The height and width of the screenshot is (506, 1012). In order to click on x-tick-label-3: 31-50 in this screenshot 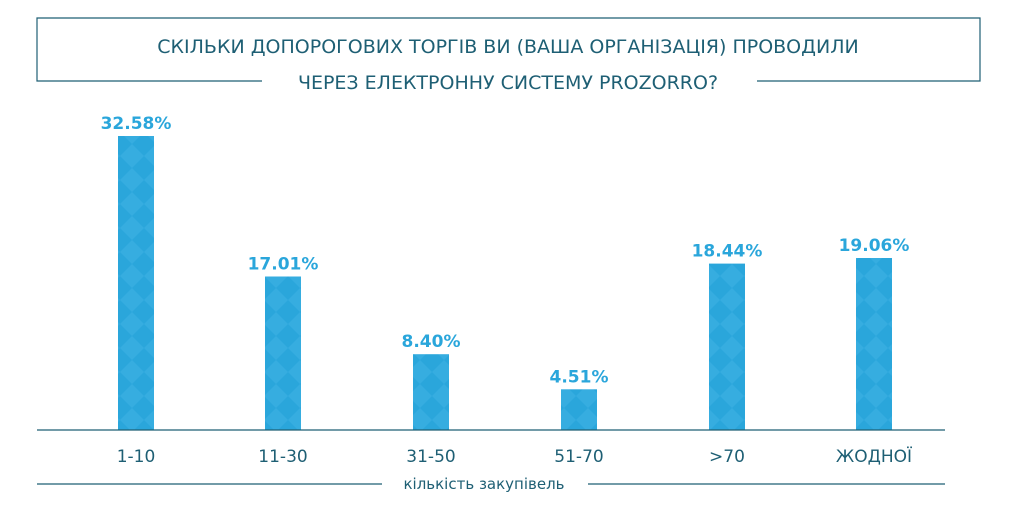, I will do `click(430, 457)`.